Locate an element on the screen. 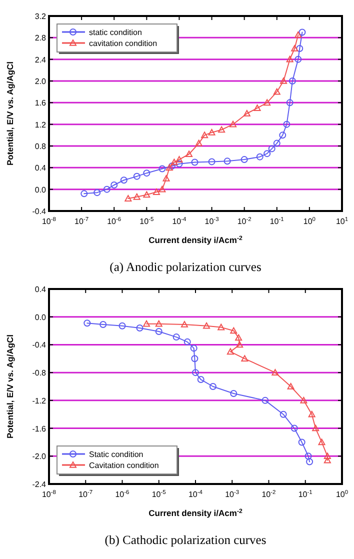 Image resolution: width=354 pixels, height=559 pixels. y-tick-label: 2.4 is located at coordinates (40, 59).